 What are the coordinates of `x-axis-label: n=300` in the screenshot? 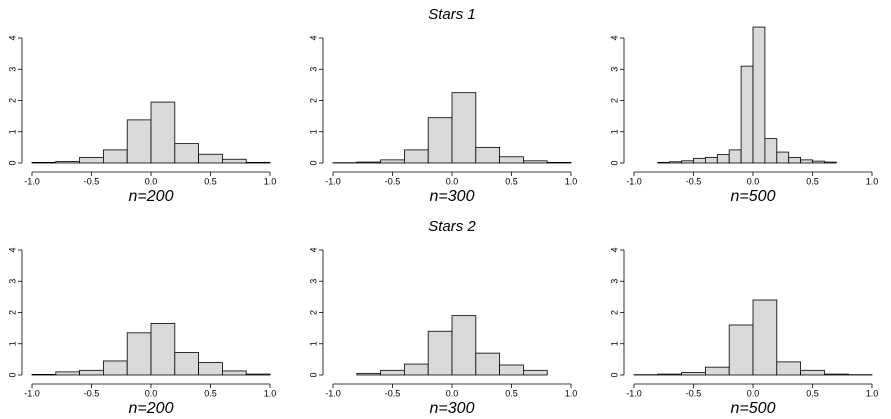 It's located at (452, 408).